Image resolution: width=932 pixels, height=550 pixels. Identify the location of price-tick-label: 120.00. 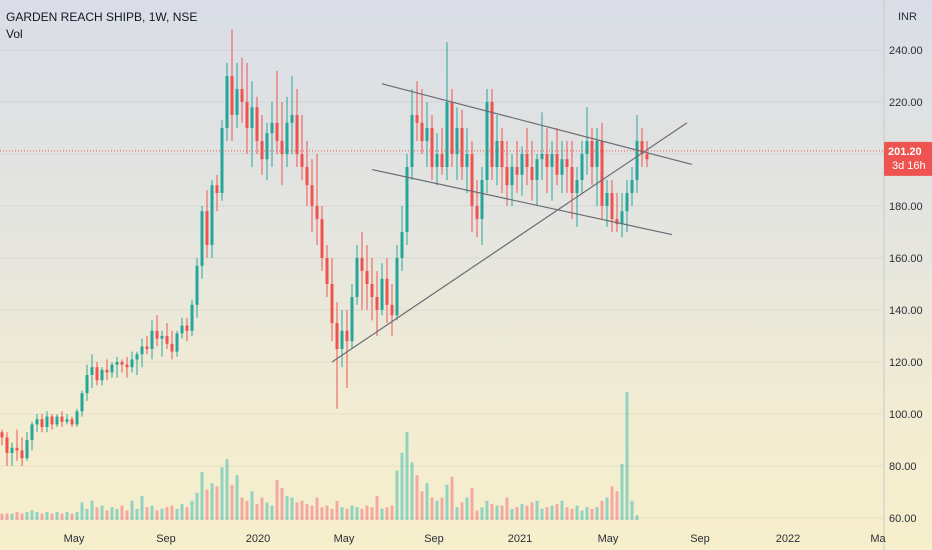
(906, 363).